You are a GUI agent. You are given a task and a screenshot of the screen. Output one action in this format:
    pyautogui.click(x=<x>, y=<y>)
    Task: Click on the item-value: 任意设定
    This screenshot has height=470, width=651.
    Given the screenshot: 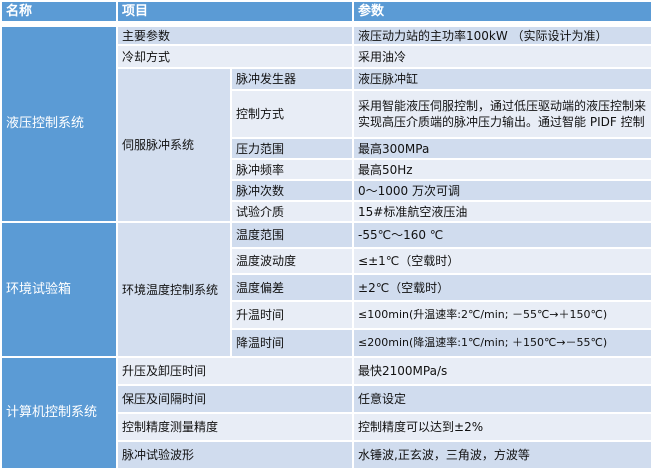 What is the action you would take?
    pyautogui.click(x=501, y=399)
    